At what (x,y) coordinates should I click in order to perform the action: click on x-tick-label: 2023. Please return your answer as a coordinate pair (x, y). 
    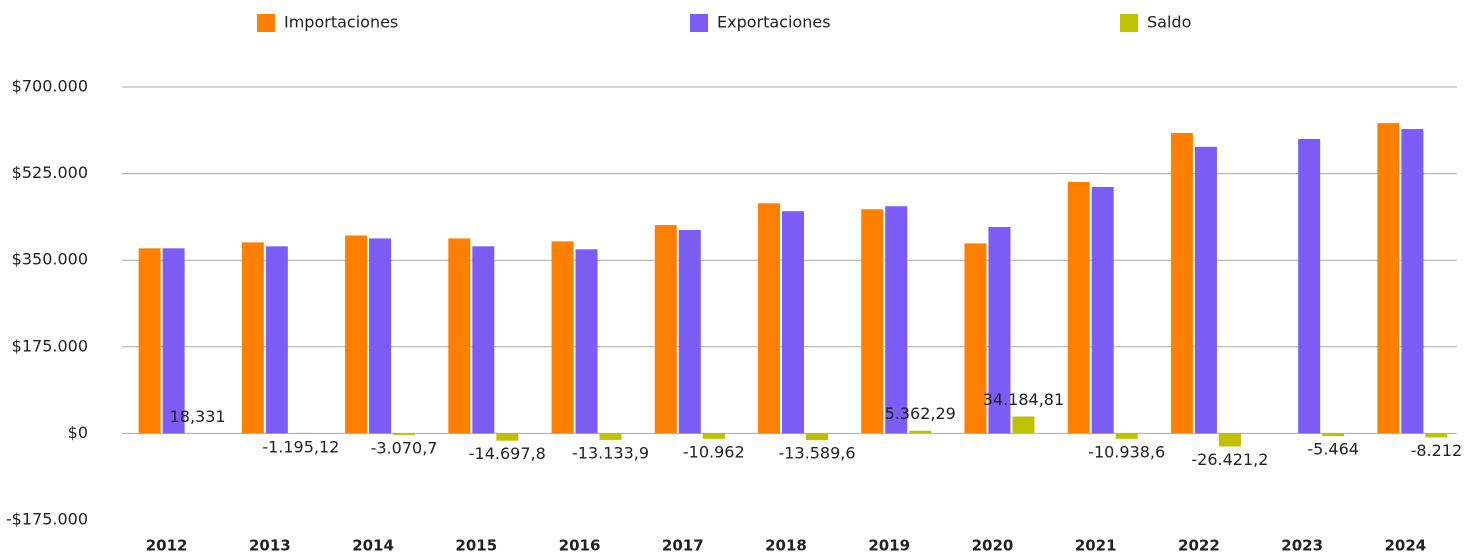
    Looking at the image, I should click on (1302, 546).